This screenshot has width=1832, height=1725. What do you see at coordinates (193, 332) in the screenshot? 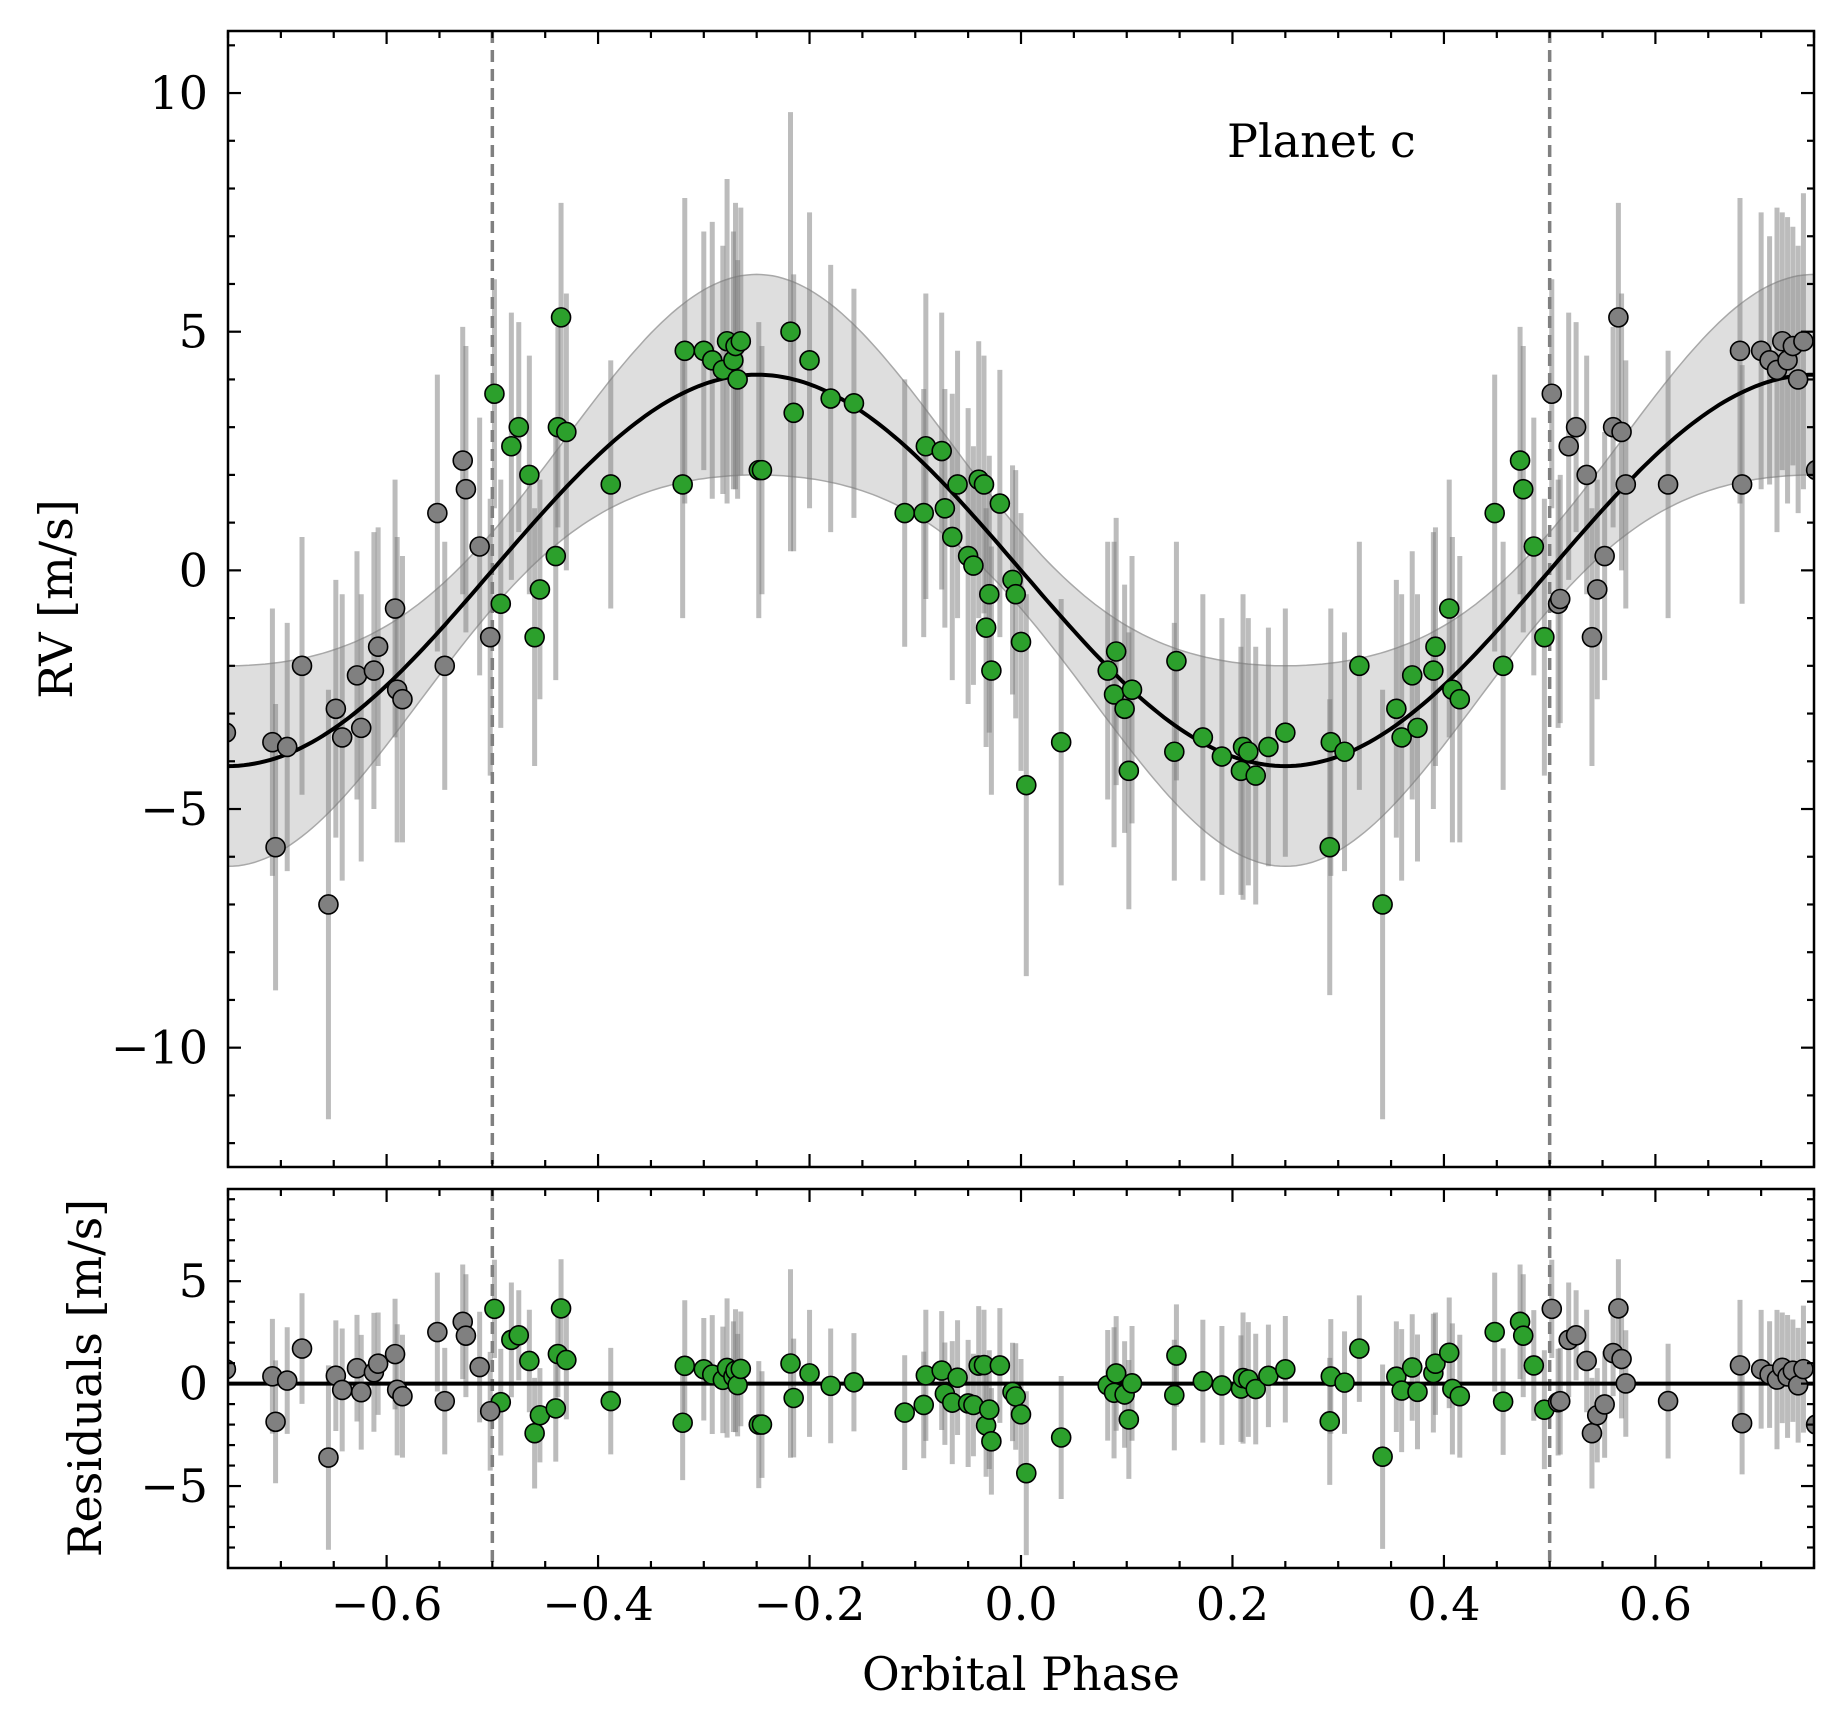
I see `y-tick-label: 5` at bounding box center [193, 332].